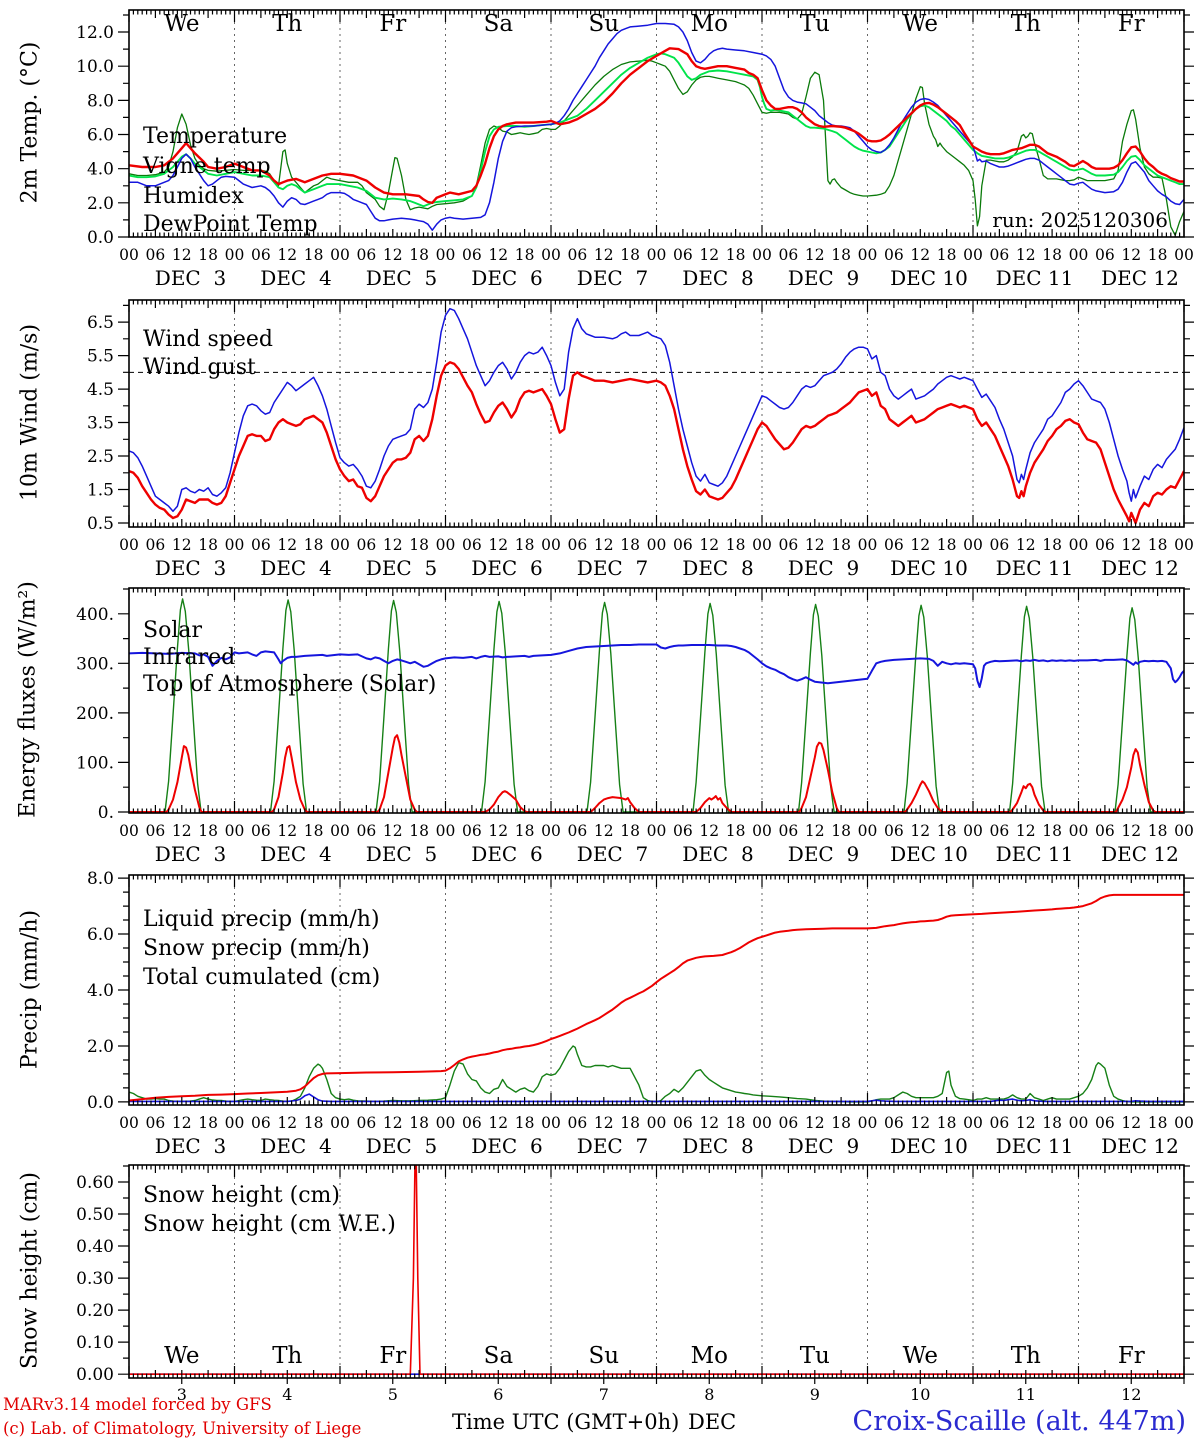 The width and height of the screenshot is (1194, 1440). I want to click on weekday-label: Su, so click(604, 24).